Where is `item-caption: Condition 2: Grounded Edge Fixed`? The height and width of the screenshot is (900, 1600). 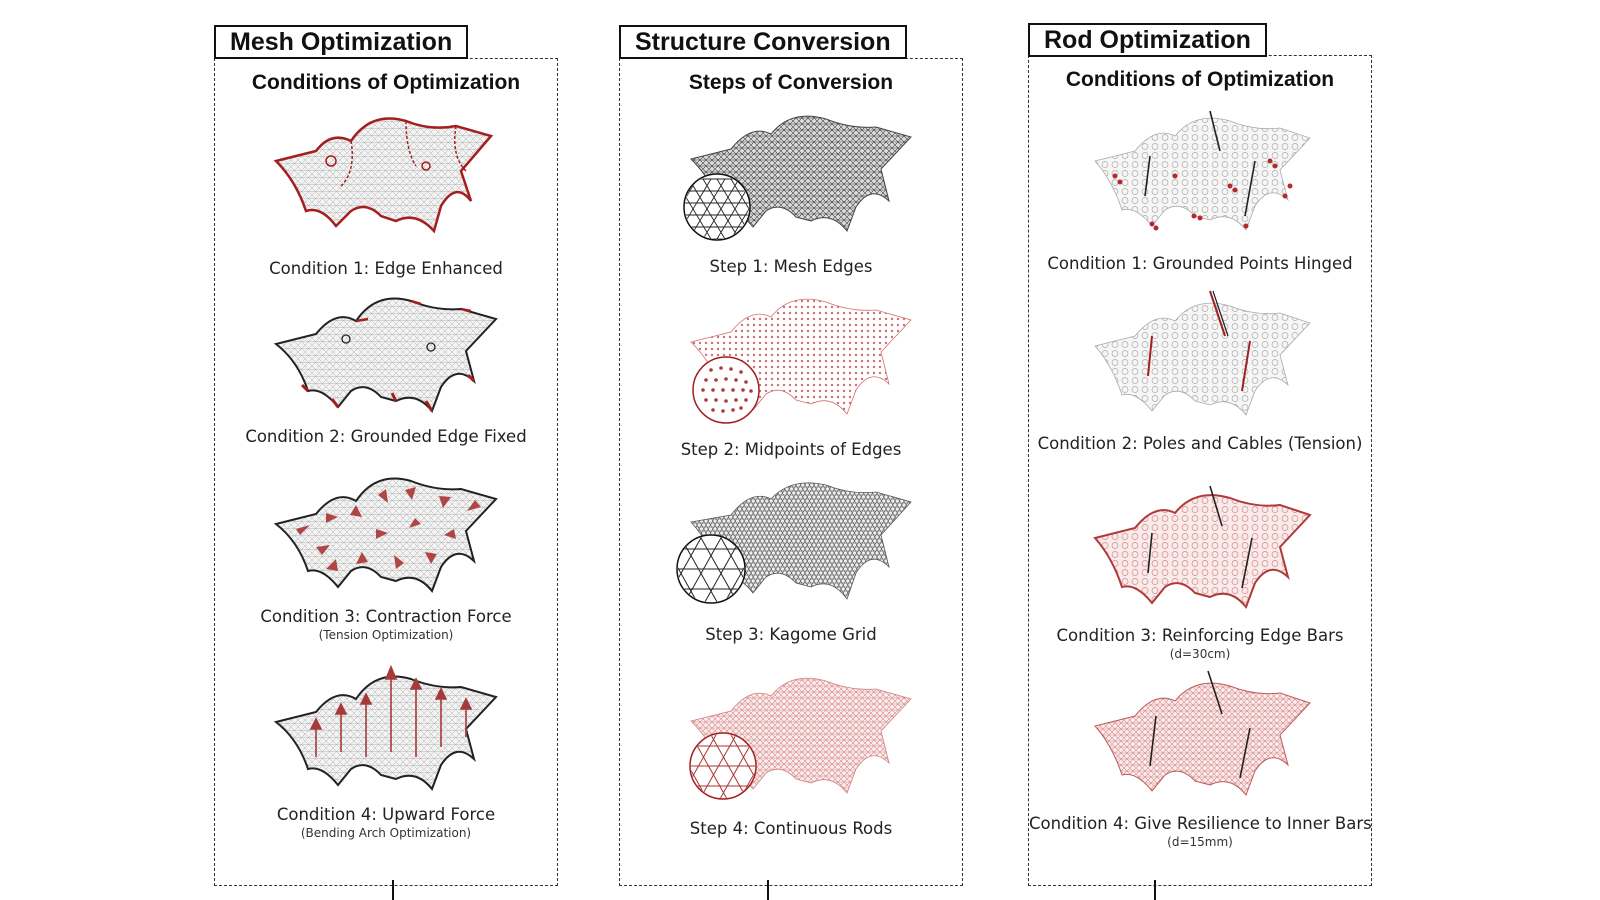
item-caption: Condition 2: Grounded Edge Fixed is located at coordinates (386, 436).